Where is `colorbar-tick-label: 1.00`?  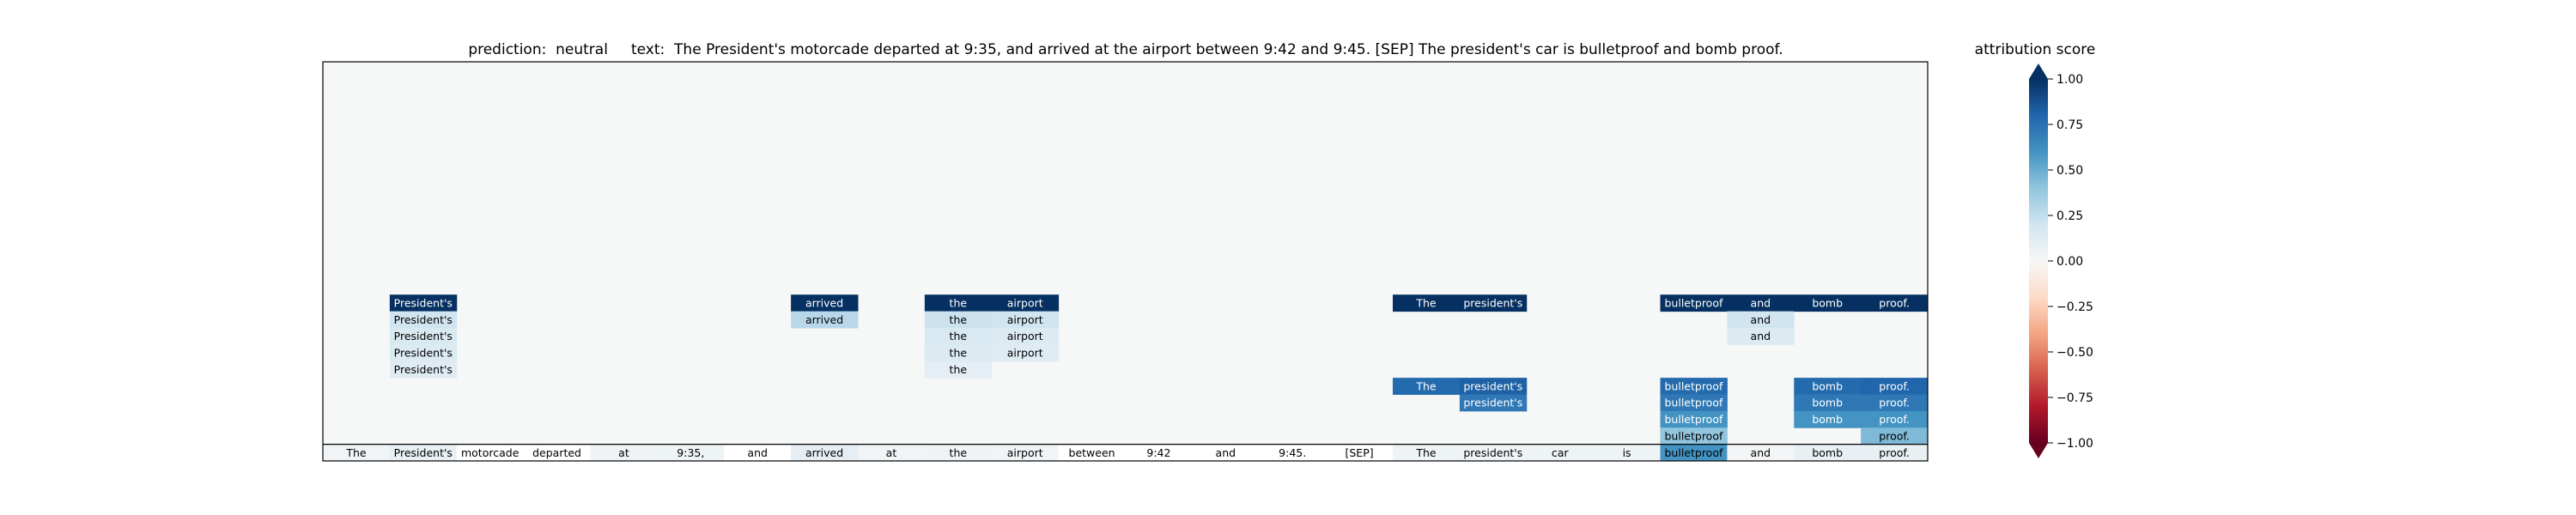 colorbar-tick-label: 1.00 is located at coordinates (2070, 80).